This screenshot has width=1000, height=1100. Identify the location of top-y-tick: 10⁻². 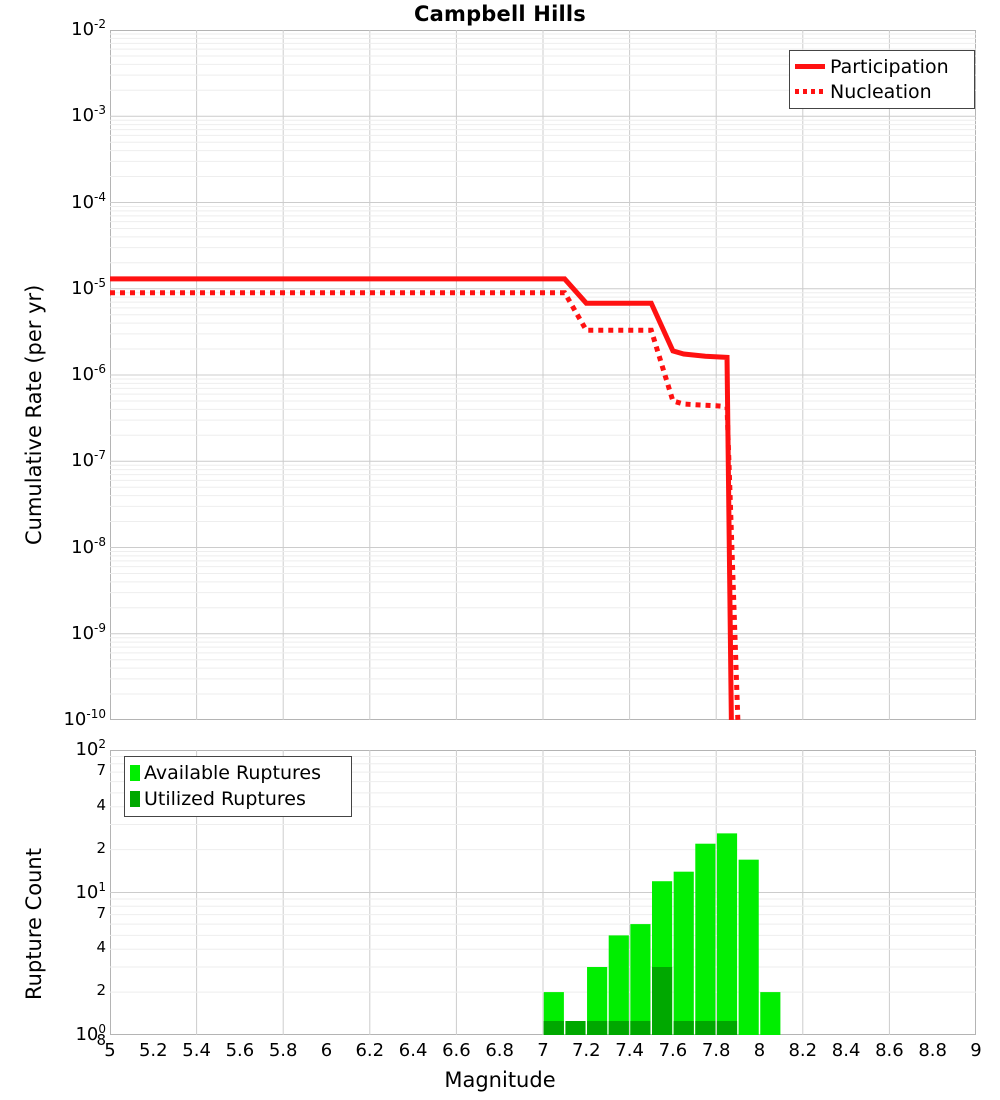
(88, 28).